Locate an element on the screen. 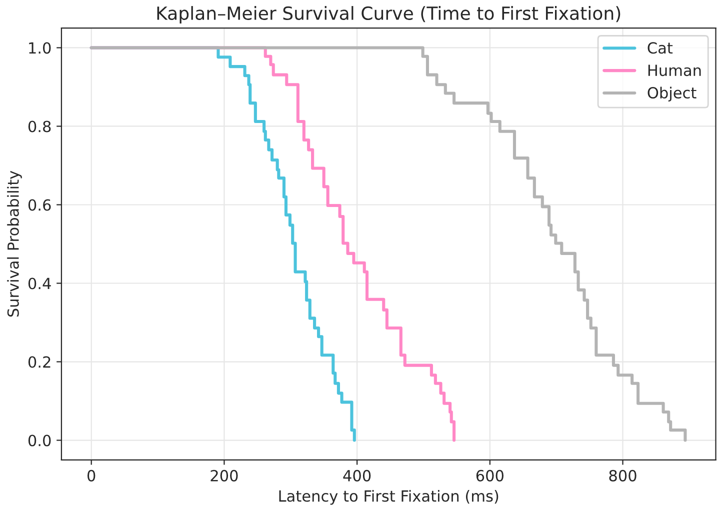  x-tick-label: 0 is located at coordinates (91, 476).